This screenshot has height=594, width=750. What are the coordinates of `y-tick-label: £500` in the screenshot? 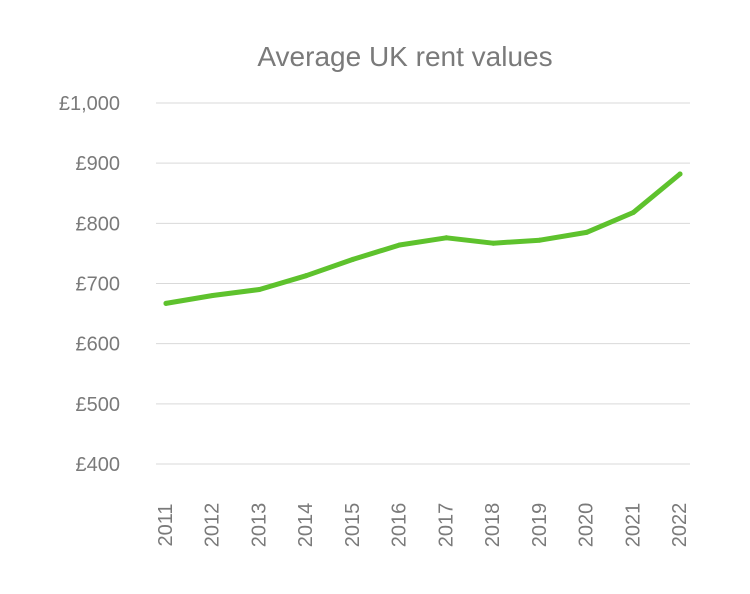 It's located at (98, 405).